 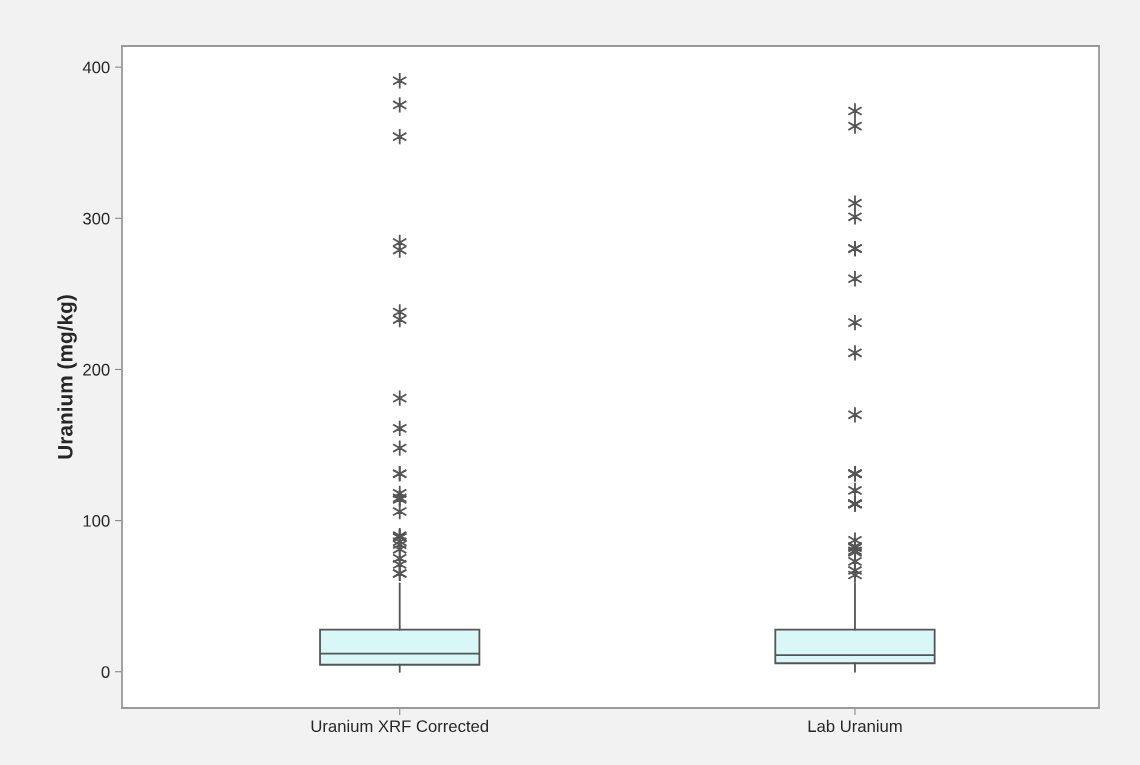 What do you see at coordinates (96, 520) in the screenshot?
I see `y-tick-label: 100` at bounding box center [96, 520].